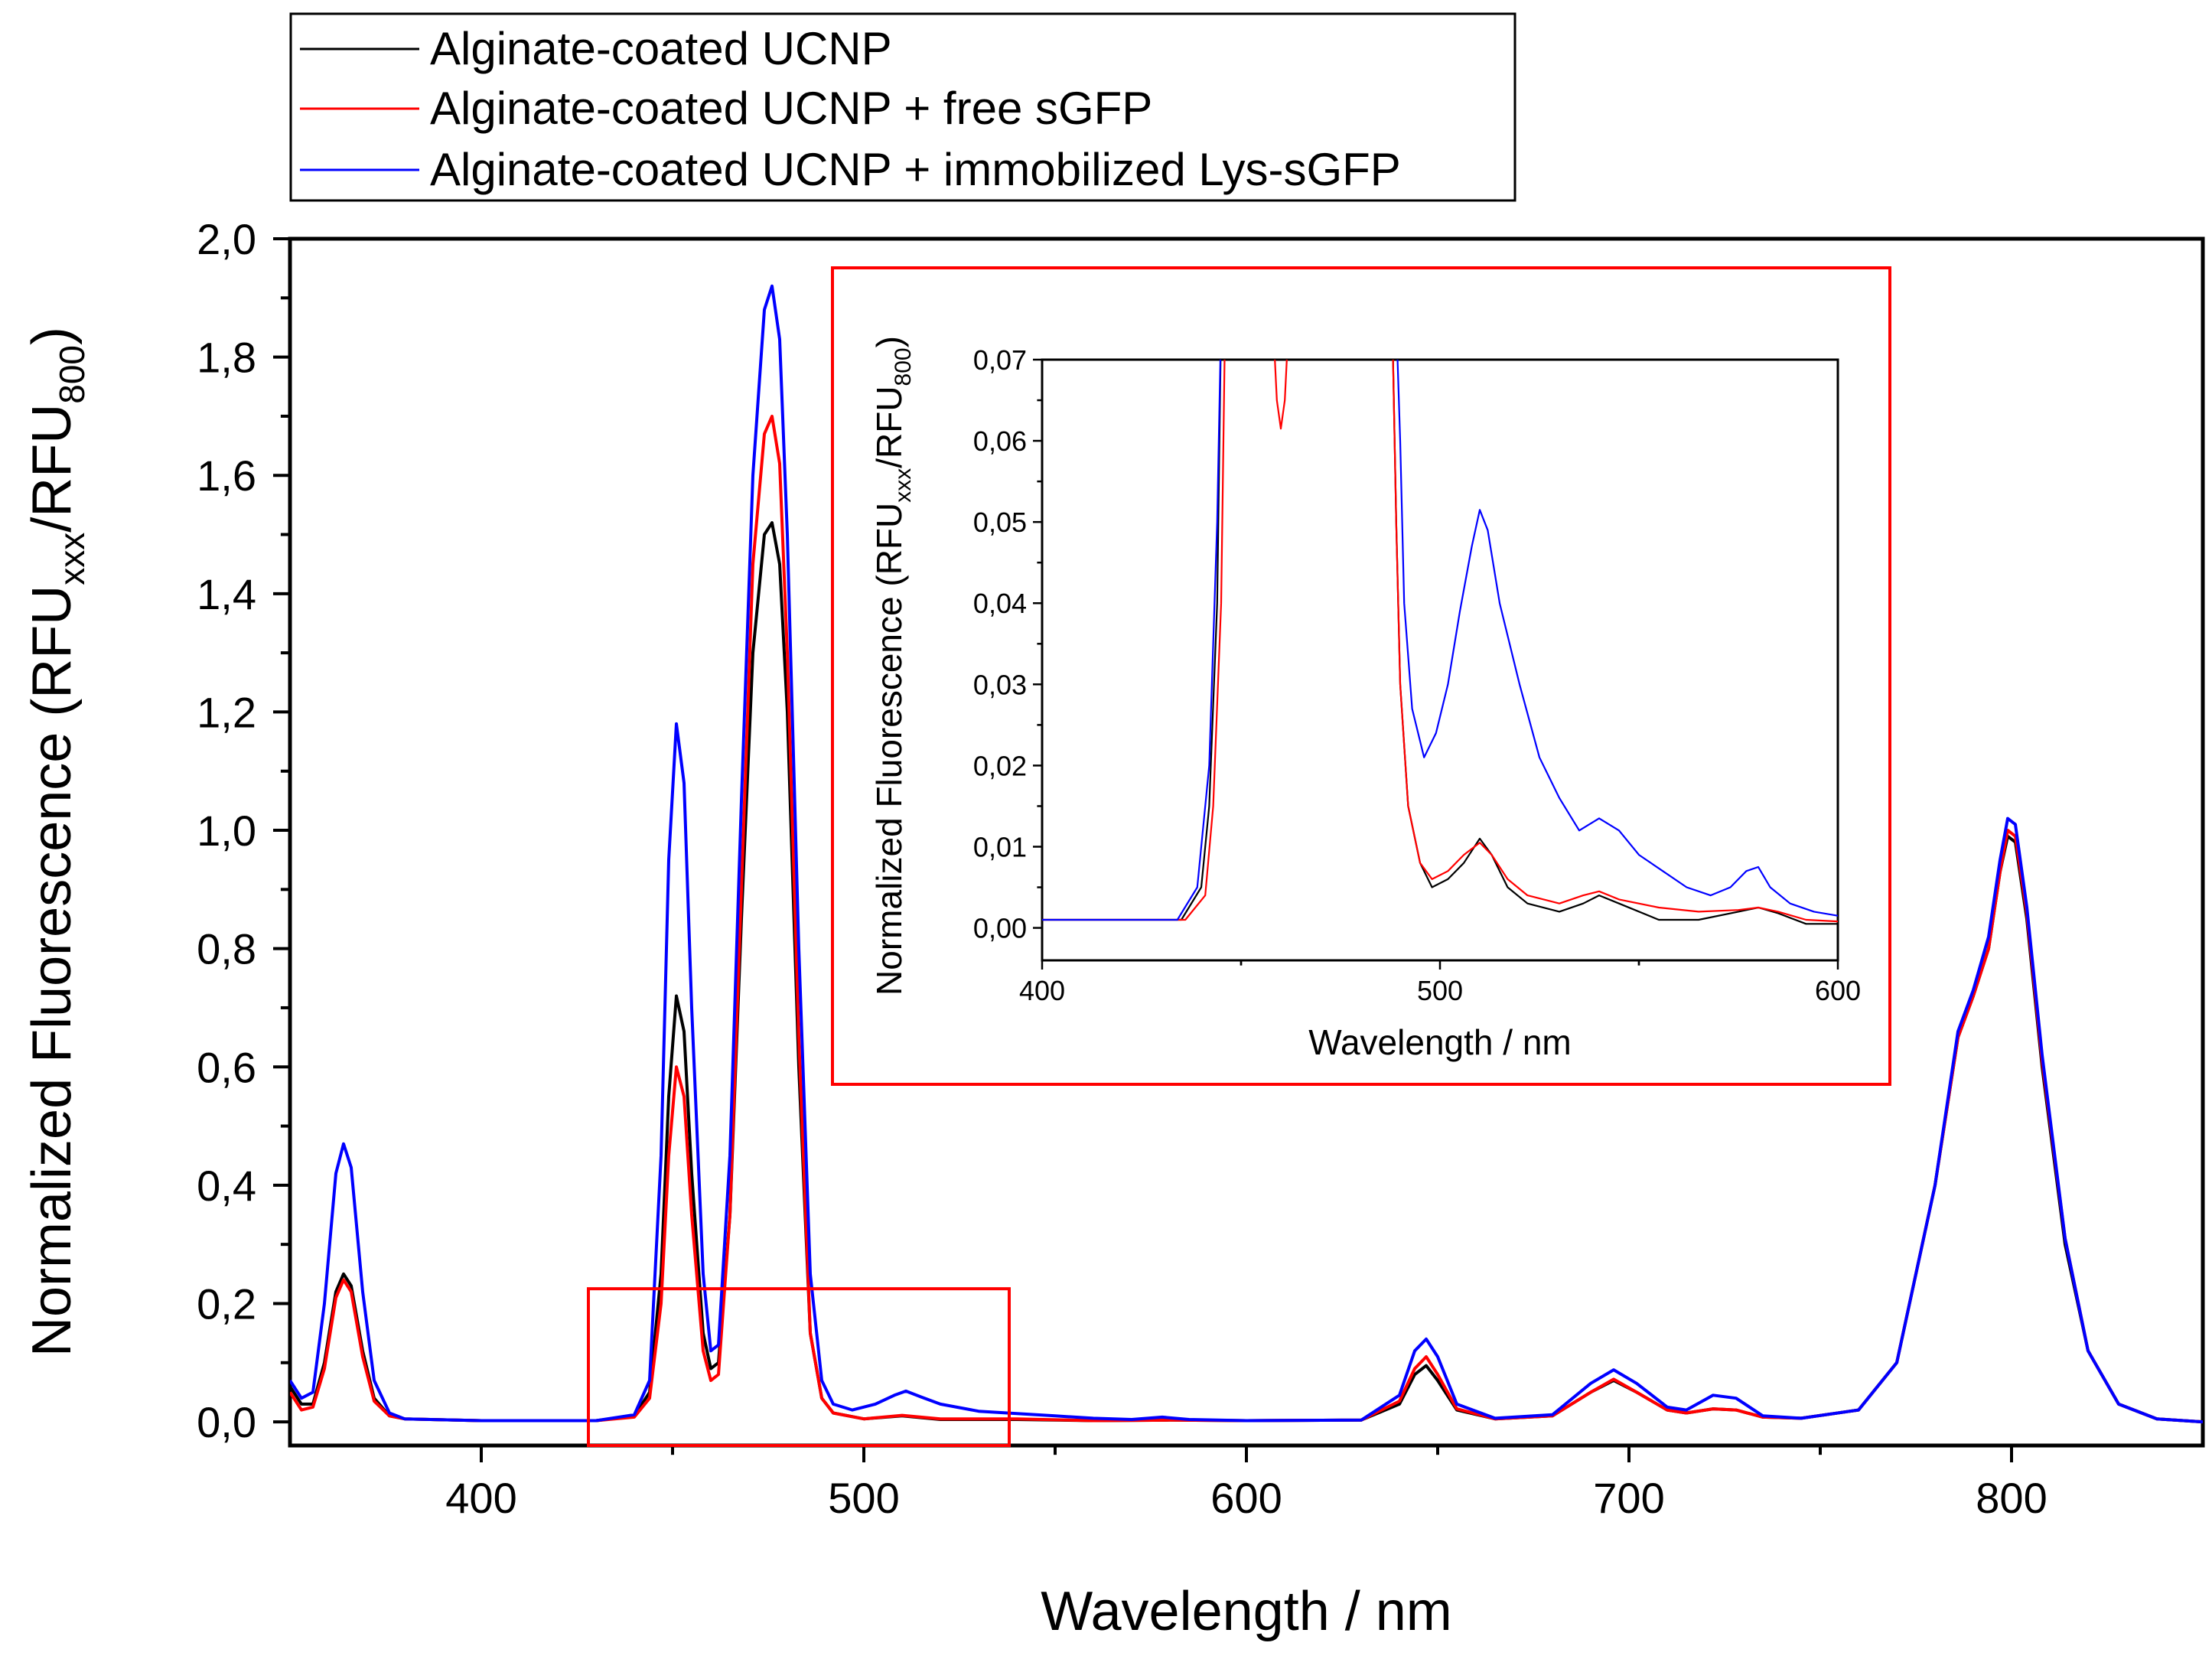 The width and height of the screenshot is (2212, 1659). I want to click on series-line-free-sgfp, so click(1440, 641).